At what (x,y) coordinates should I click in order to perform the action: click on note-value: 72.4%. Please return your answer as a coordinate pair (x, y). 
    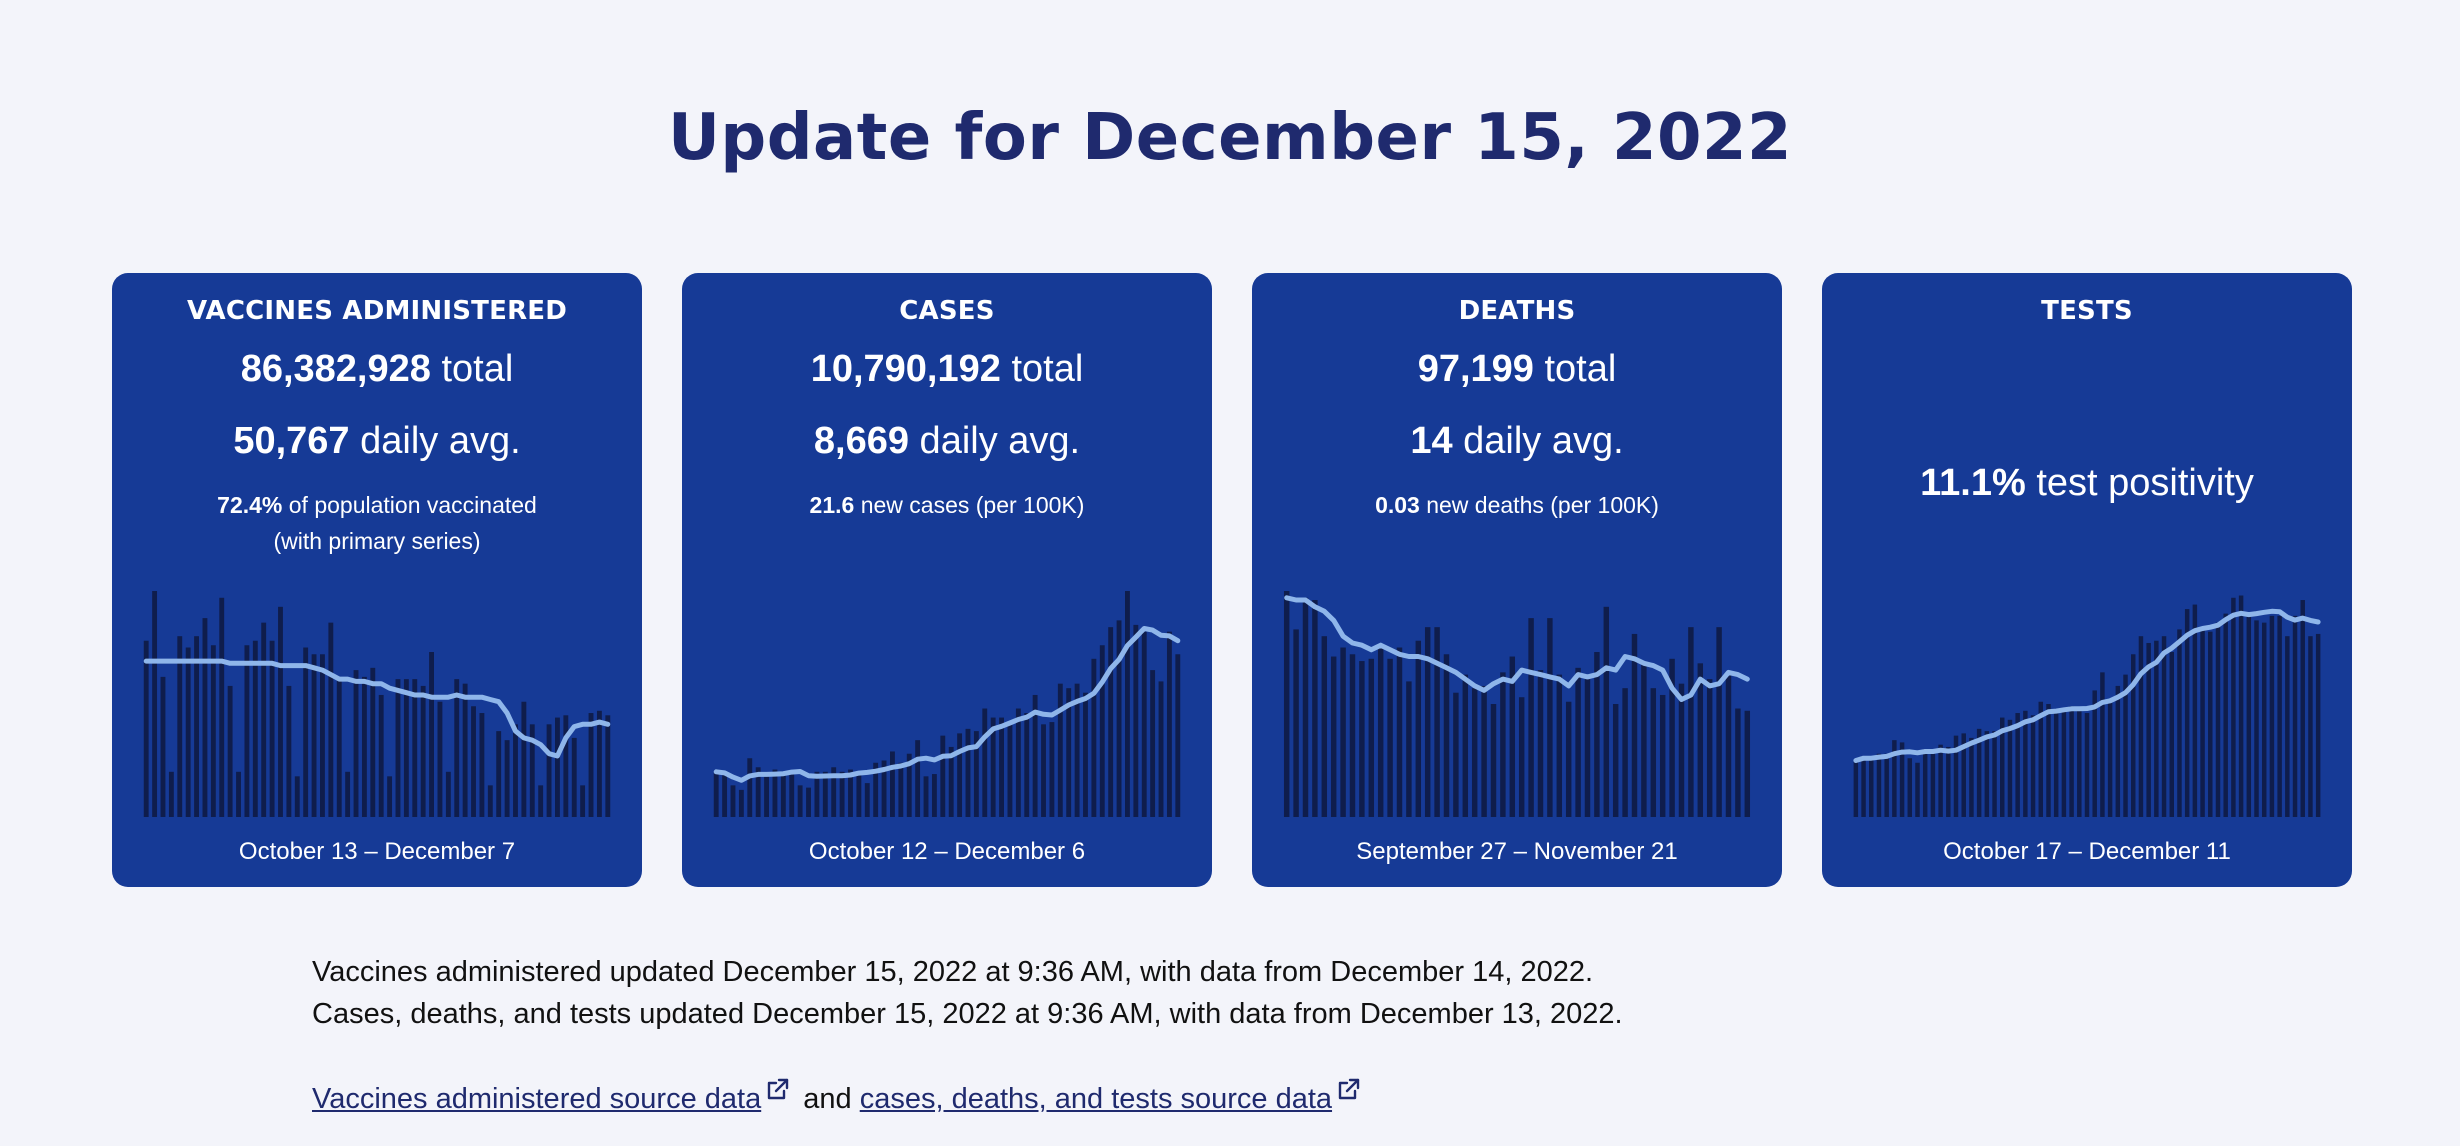
    Looking at the image, I should click on (250, 505).